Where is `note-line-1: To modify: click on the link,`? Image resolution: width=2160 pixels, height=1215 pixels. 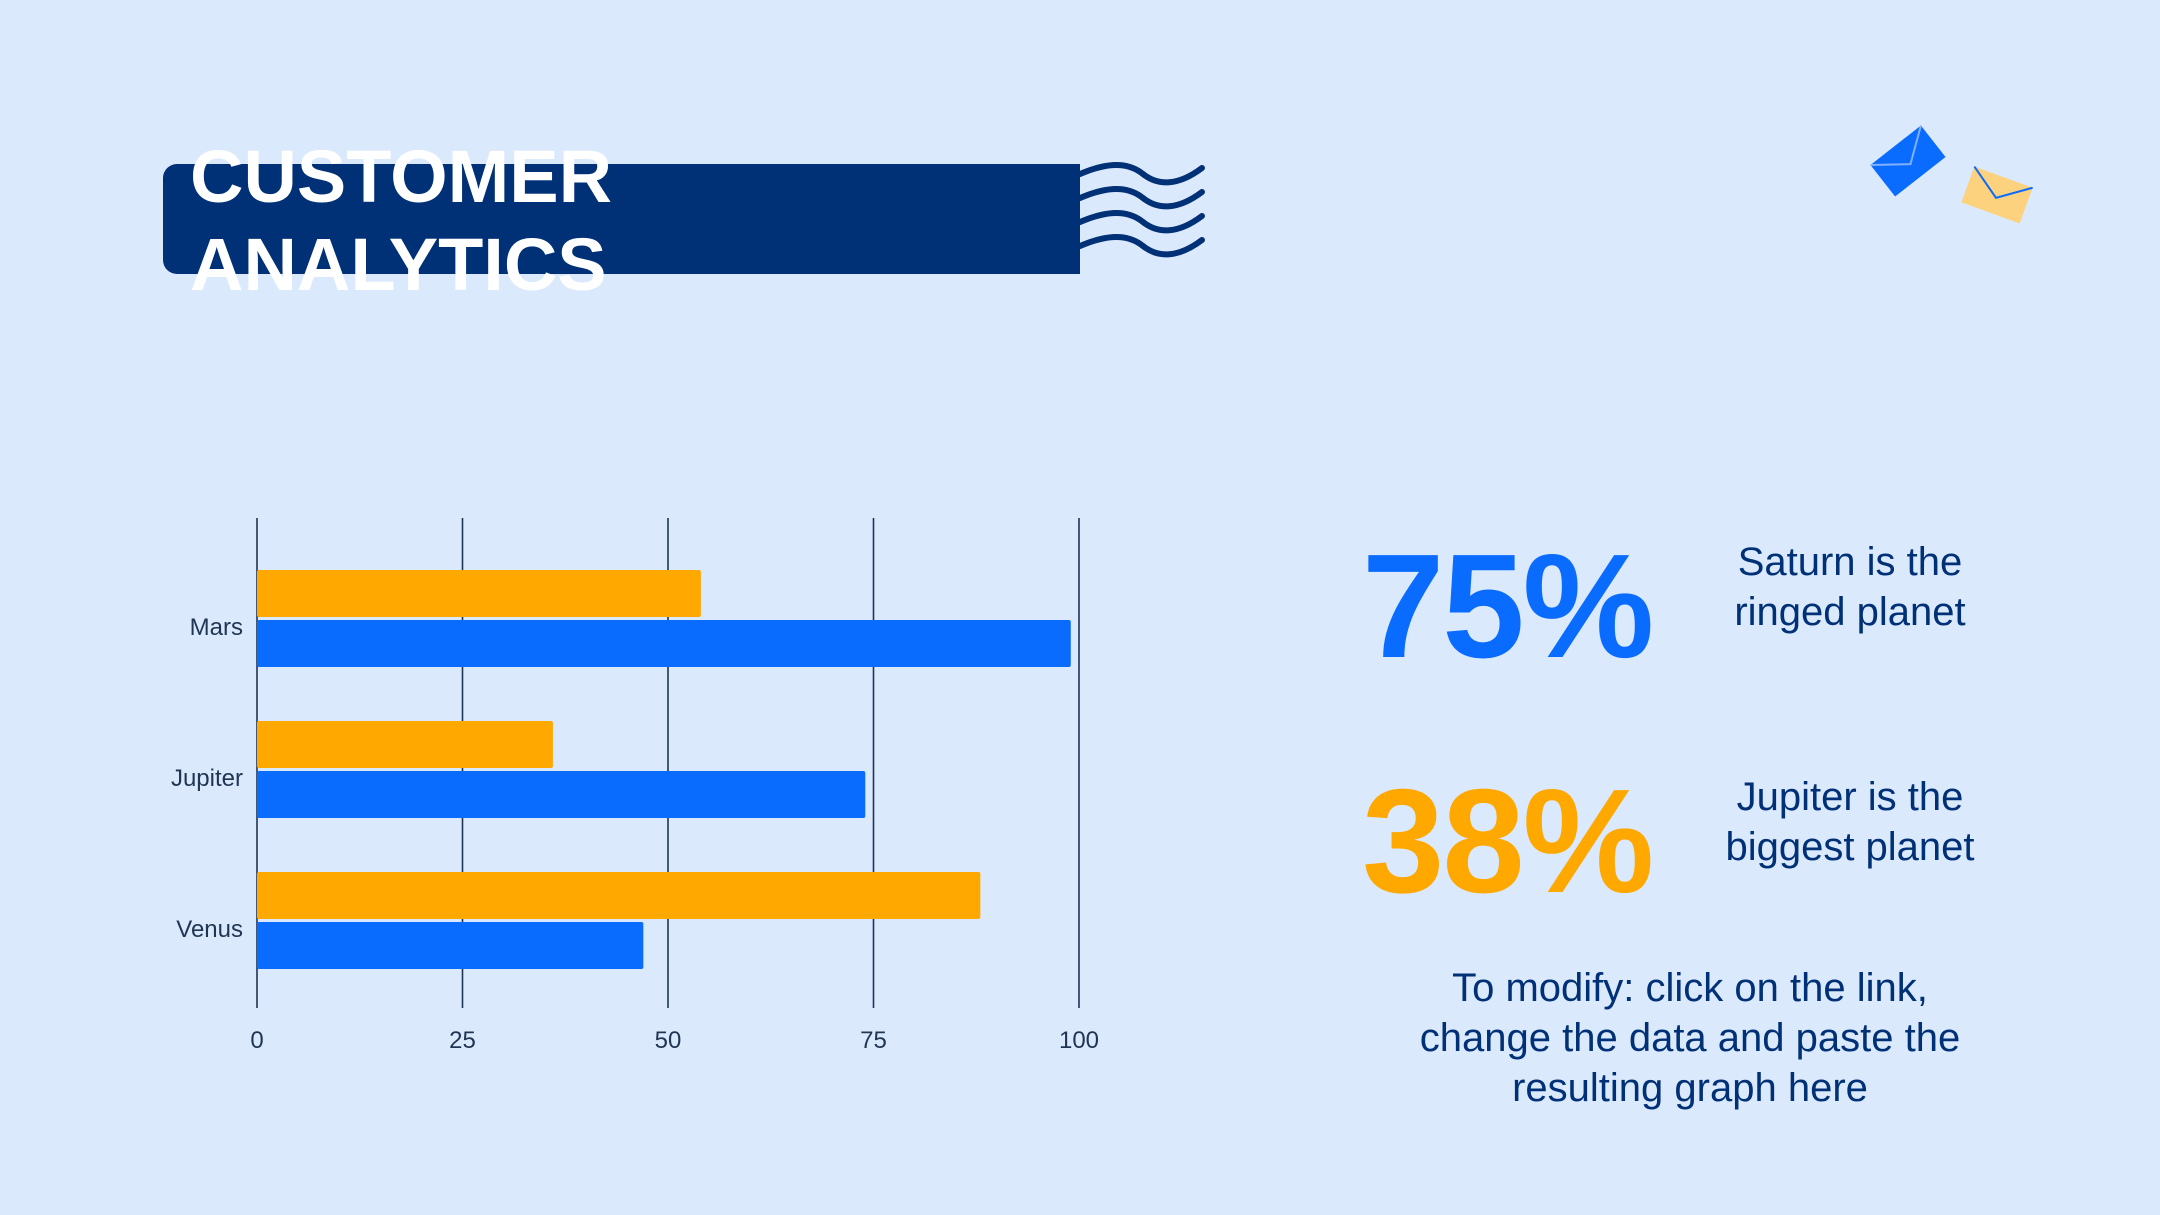
note-line-1: To modify: click on the link, is located at coordinates (1690, 988).